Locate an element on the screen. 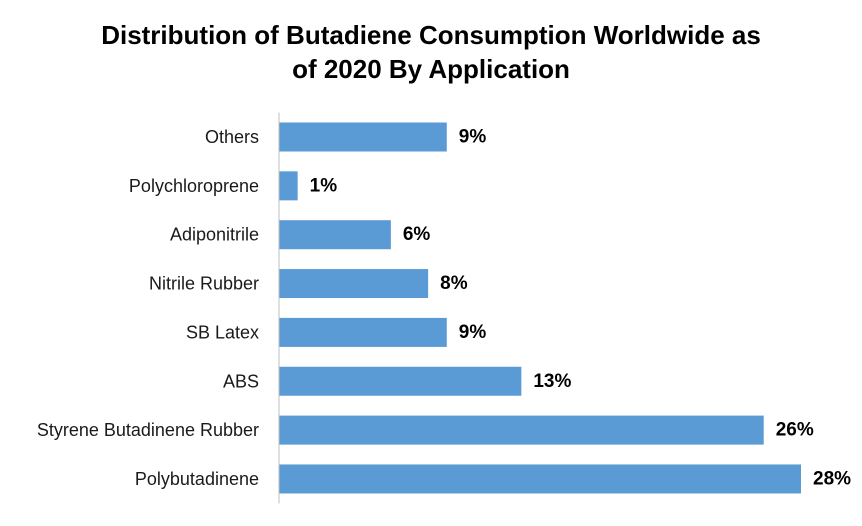  category-label-abs: ABS is located at coordinates (241, 381).